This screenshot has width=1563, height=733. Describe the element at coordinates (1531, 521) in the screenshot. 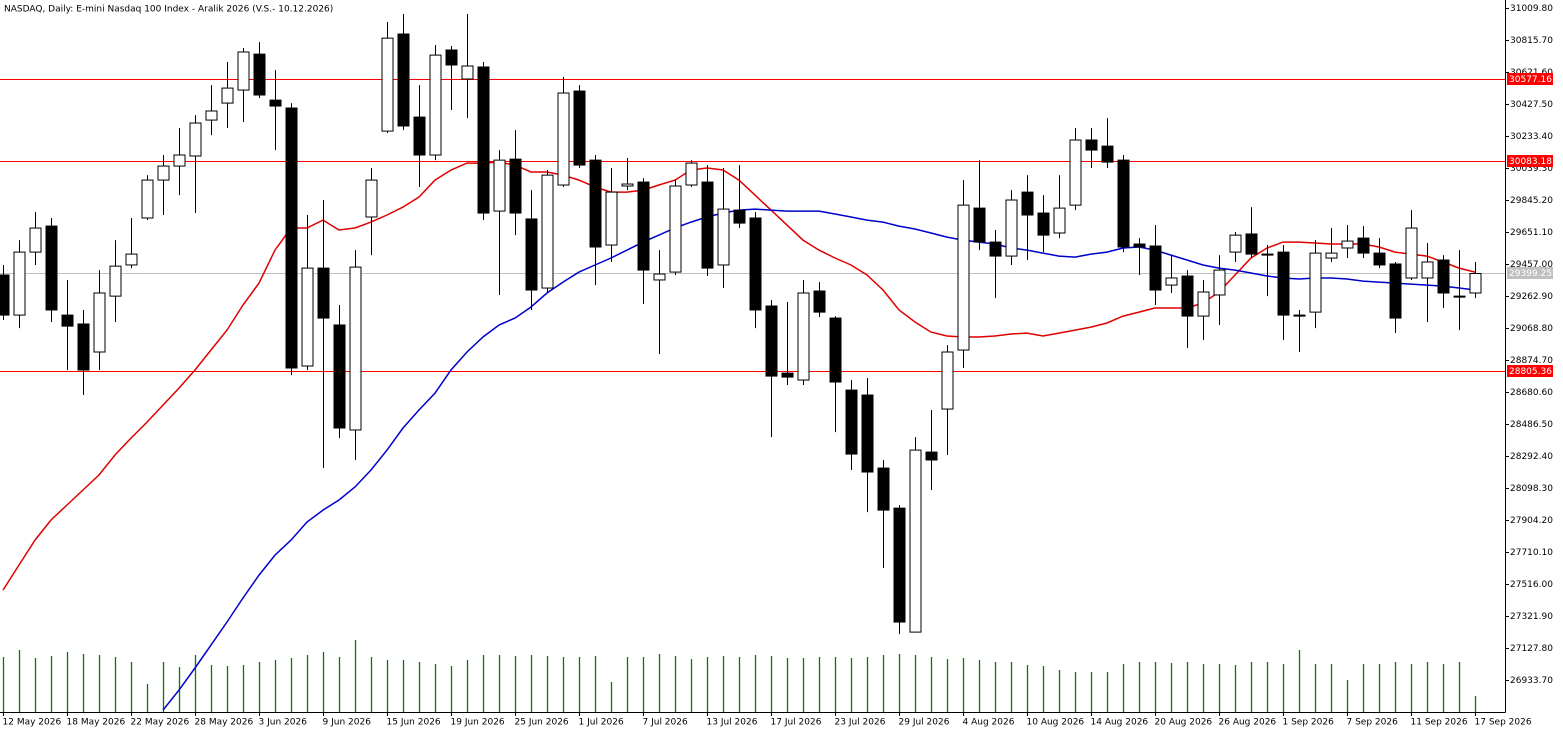

I see `y-tick-label: 27904.20` at that location.